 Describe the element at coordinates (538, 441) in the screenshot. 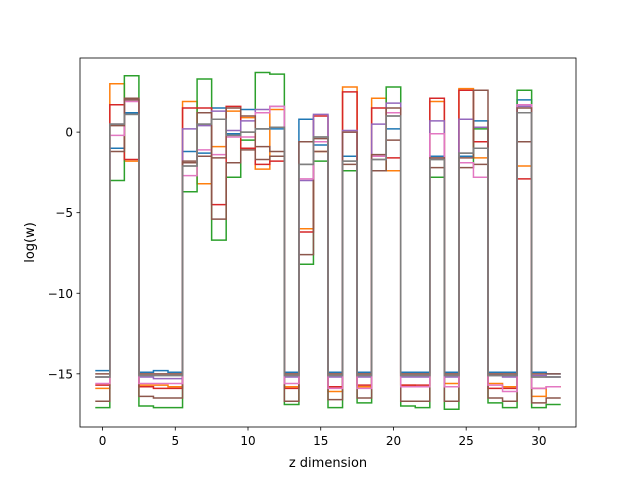

I see `x-tick-label: 30` at that location.